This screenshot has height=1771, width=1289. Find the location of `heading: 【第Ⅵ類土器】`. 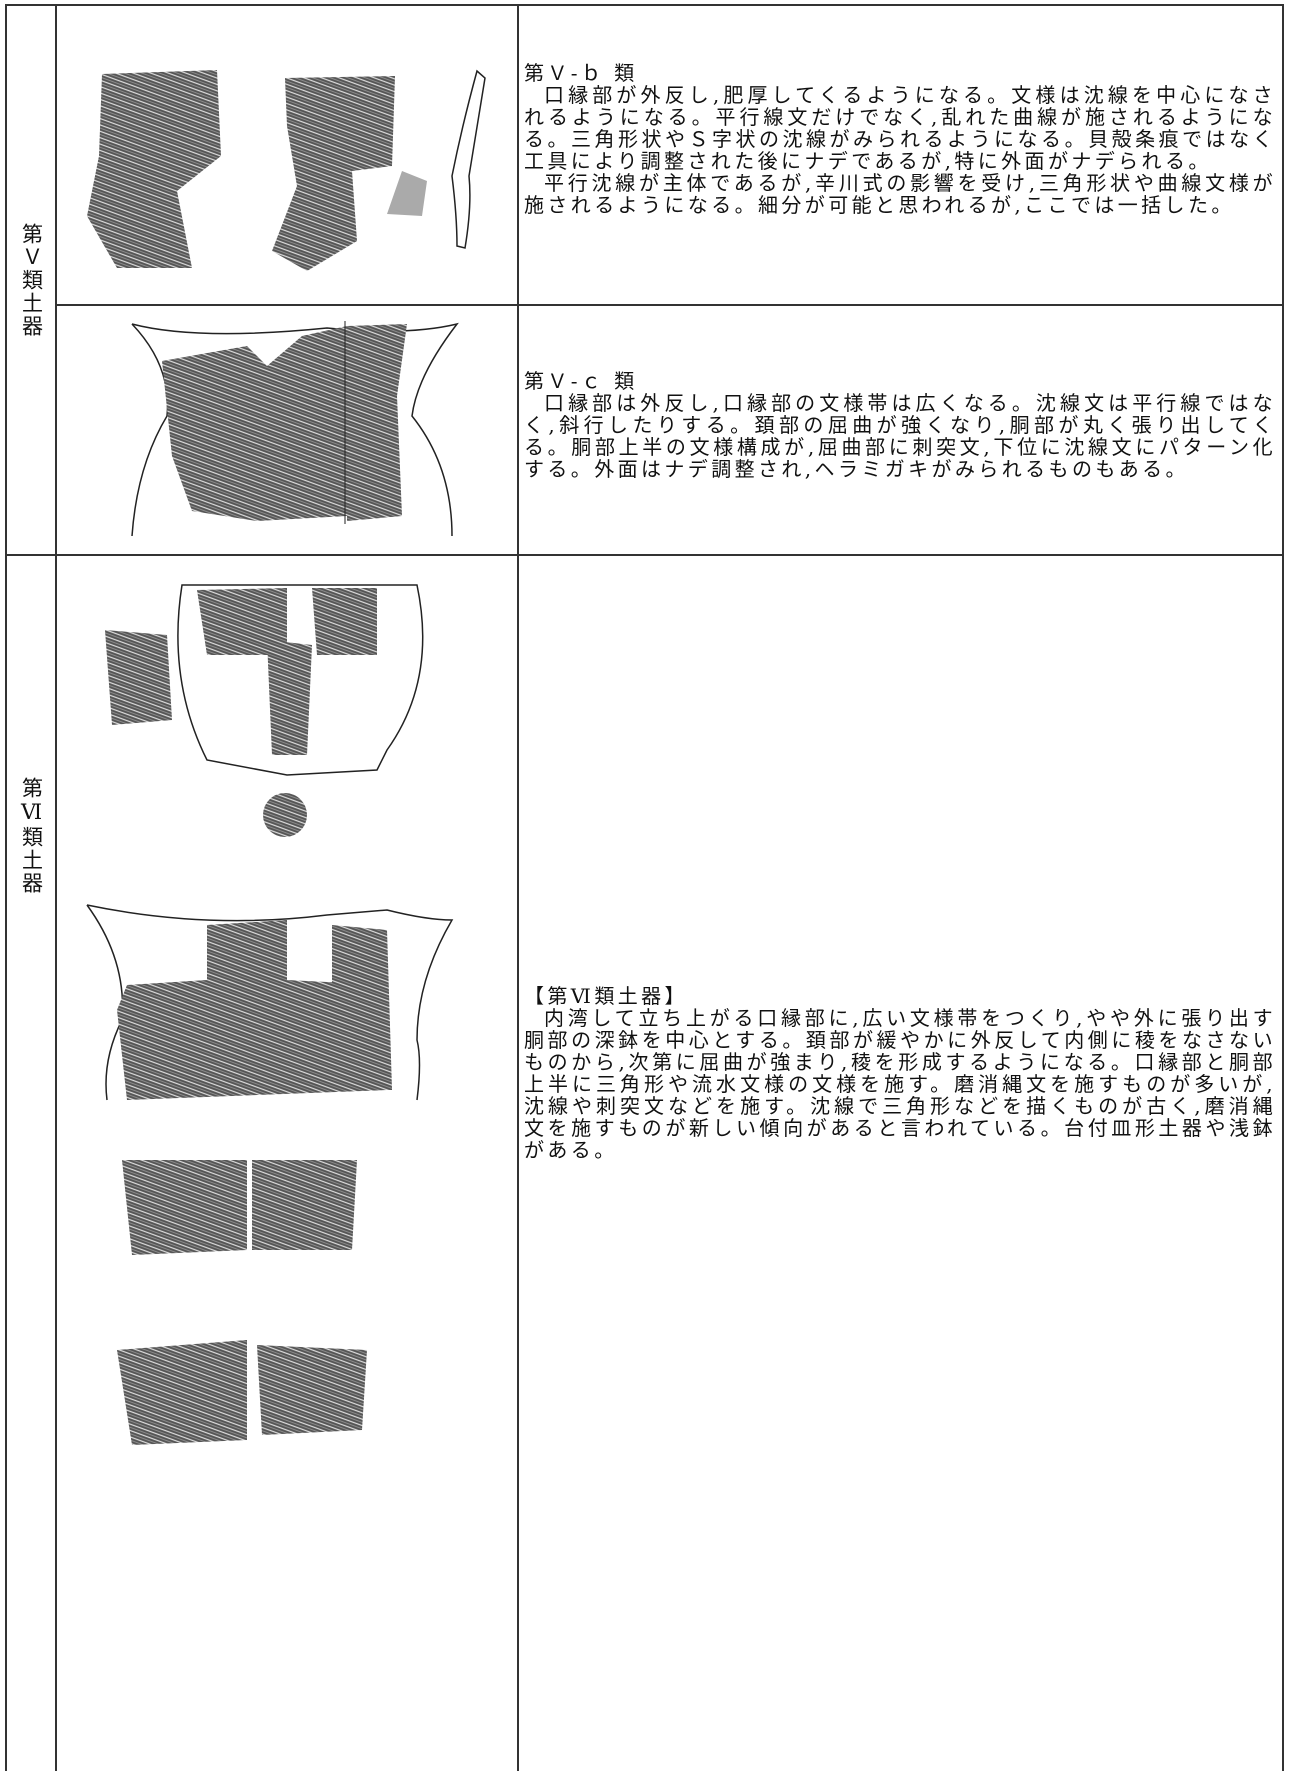

heading: 【第Ⅵ類土器】 is located at coordinates (606, 996).